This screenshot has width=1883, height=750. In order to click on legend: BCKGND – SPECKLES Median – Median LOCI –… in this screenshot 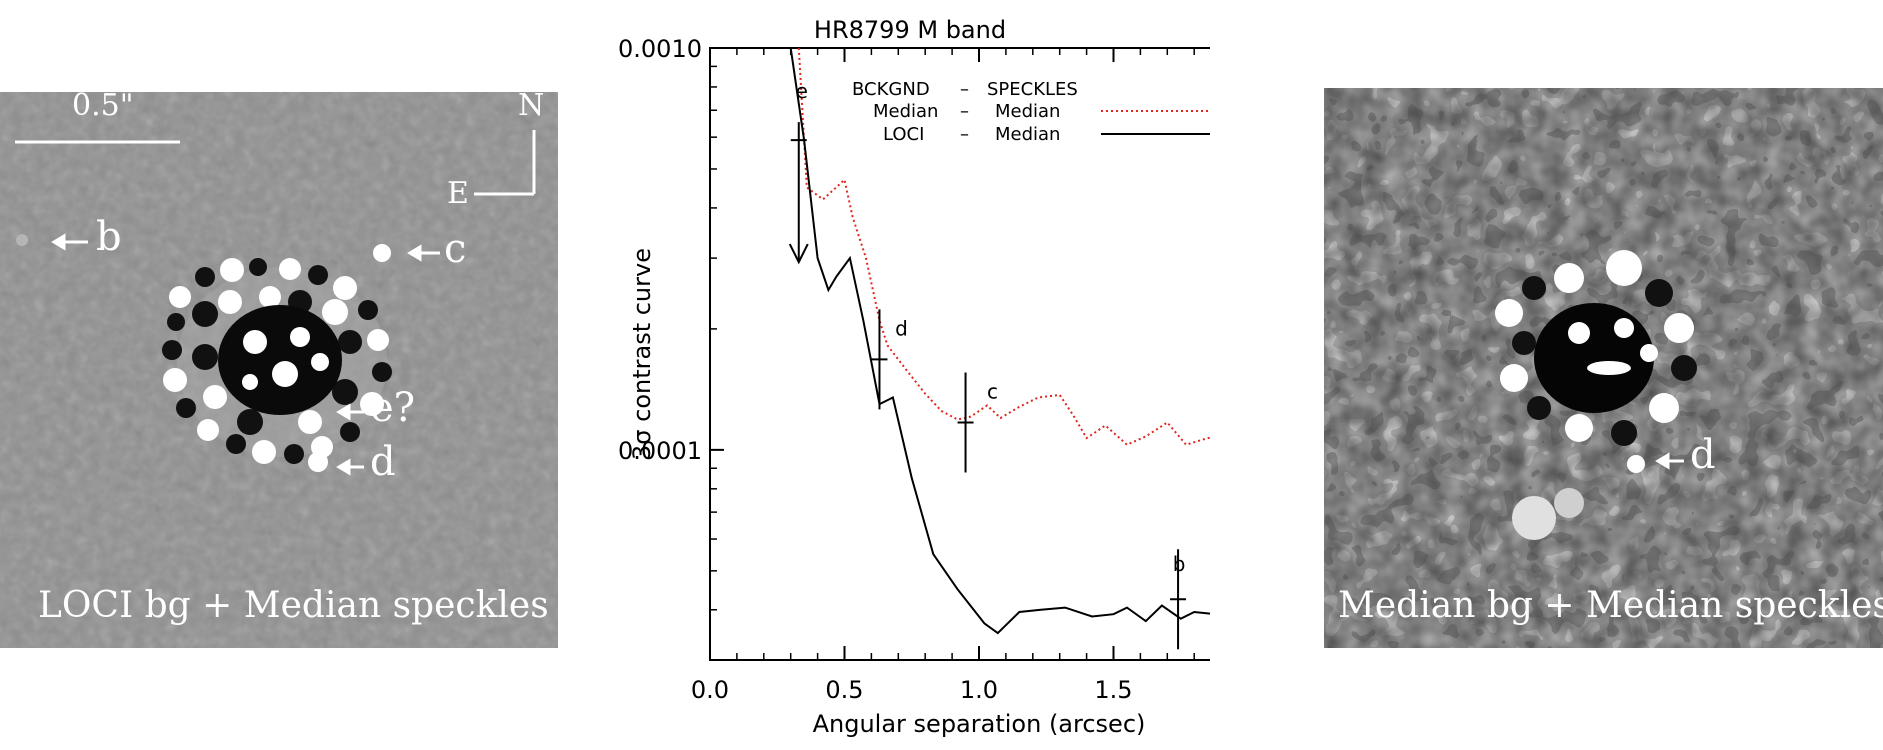, I will do `click(1031, 112)`.